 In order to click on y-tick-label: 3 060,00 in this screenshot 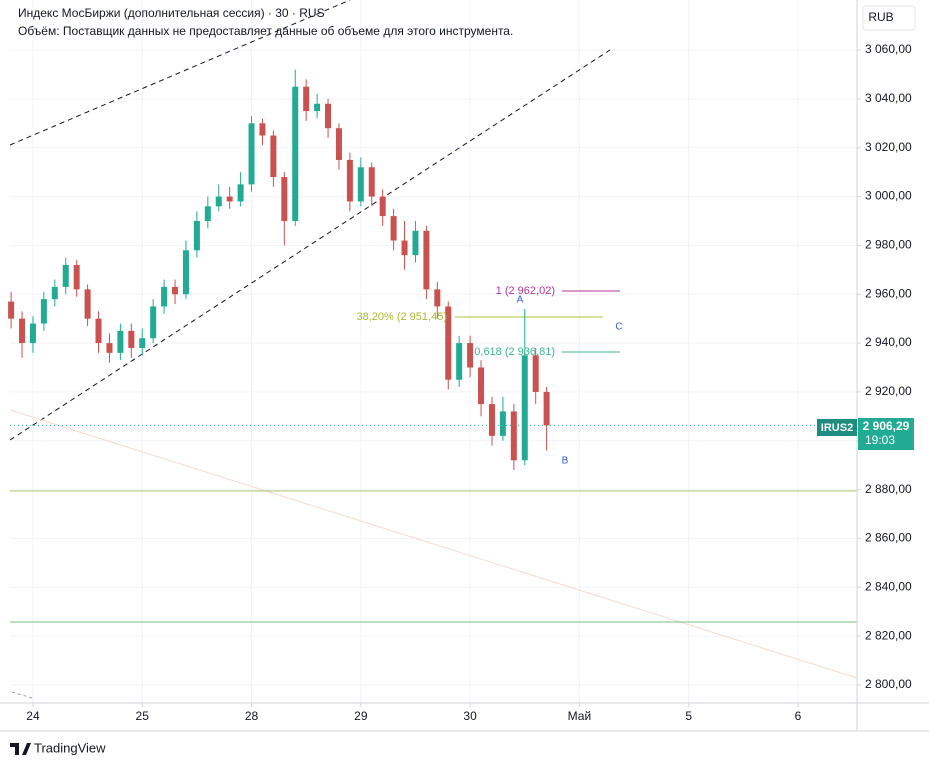, I will do `click(888, 49)`.